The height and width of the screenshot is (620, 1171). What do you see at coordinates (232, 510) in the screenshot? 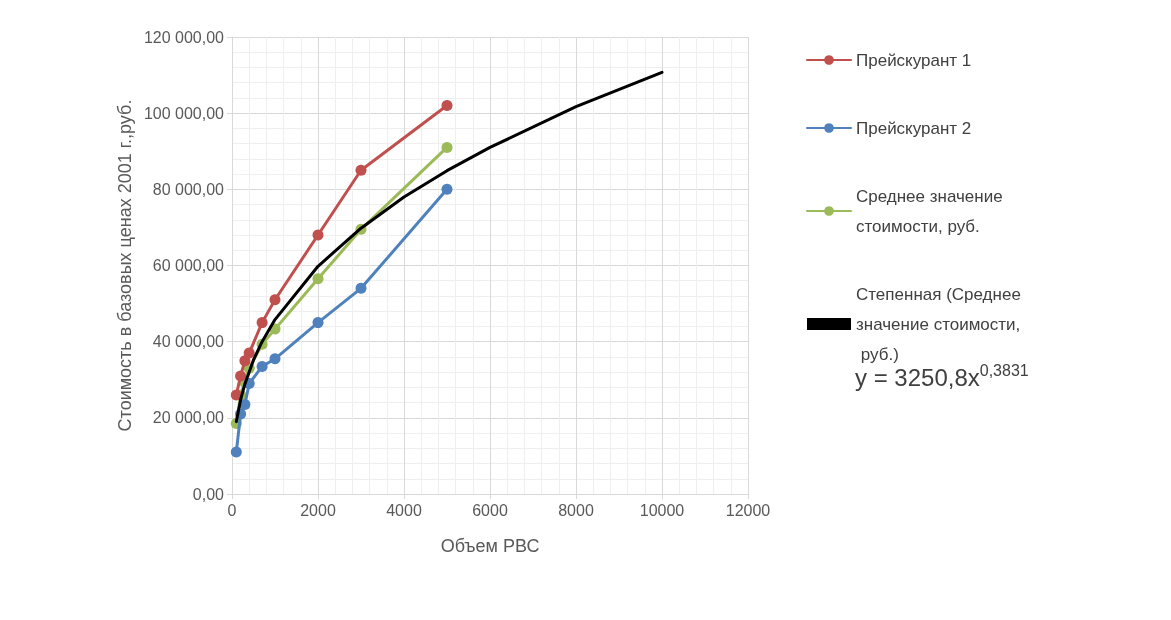
I see `x-tick-label: 0` at bounding box center [232, 510].